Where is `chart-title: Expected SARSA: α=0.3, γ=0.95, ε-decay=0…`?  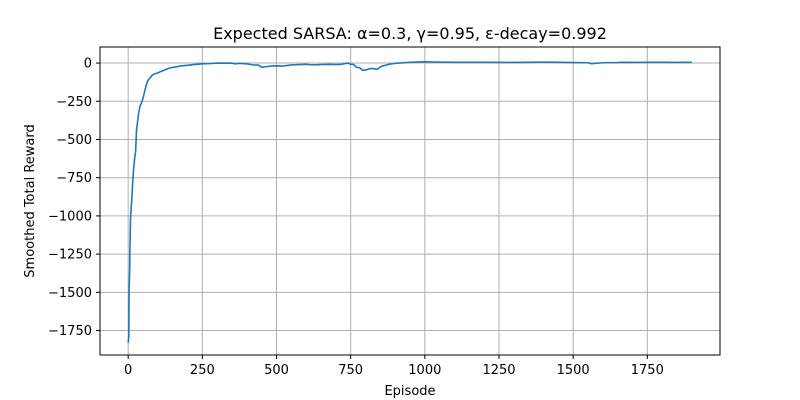 chart-title: Expected SARSA: α=0.3, γ=0.95, ε-decay=0… is located at coordinates (410, 33).